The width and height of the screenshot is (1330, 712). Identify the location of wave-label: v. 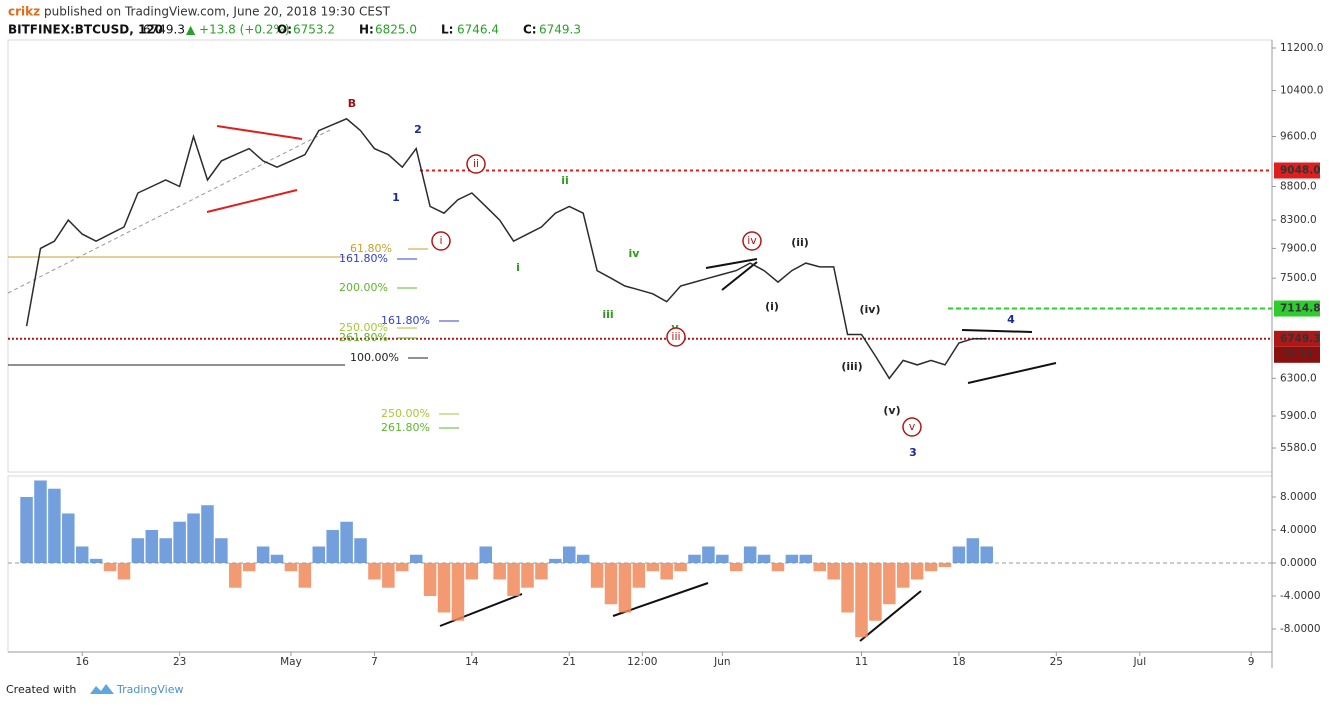
(912, 426).